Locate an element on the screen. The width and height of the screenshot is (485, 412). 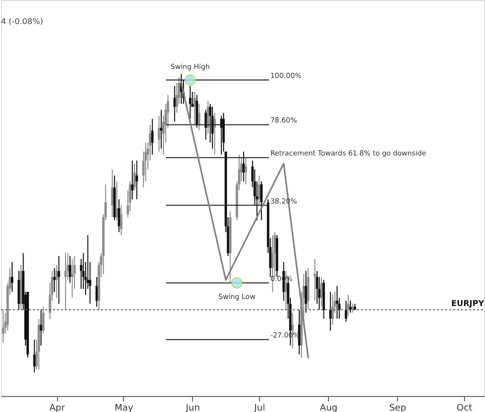
x-tick-label: Apr is located at coordinates (57, 408).